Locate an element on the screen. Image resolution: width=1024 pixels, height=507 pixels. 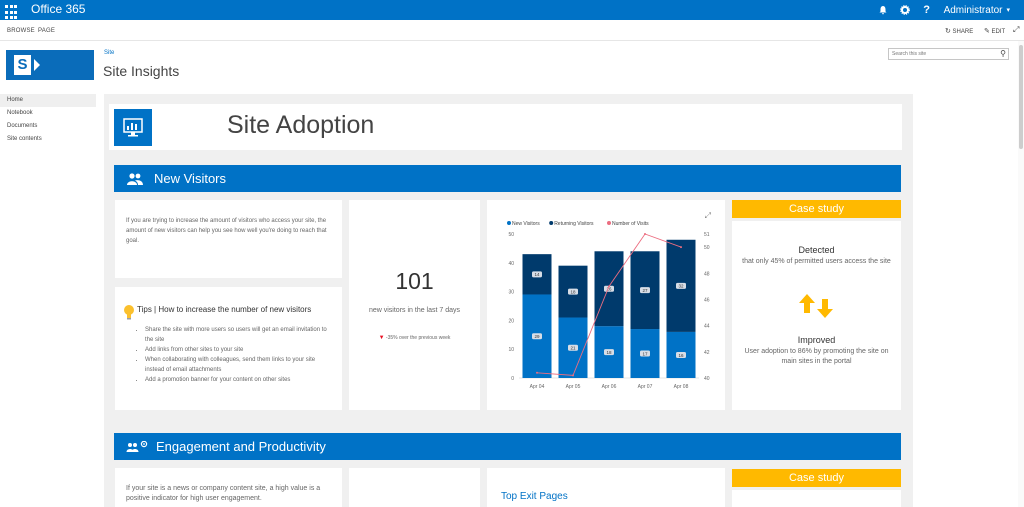
search-input: Search this site ⚲ is located at coordinates (948, 54).